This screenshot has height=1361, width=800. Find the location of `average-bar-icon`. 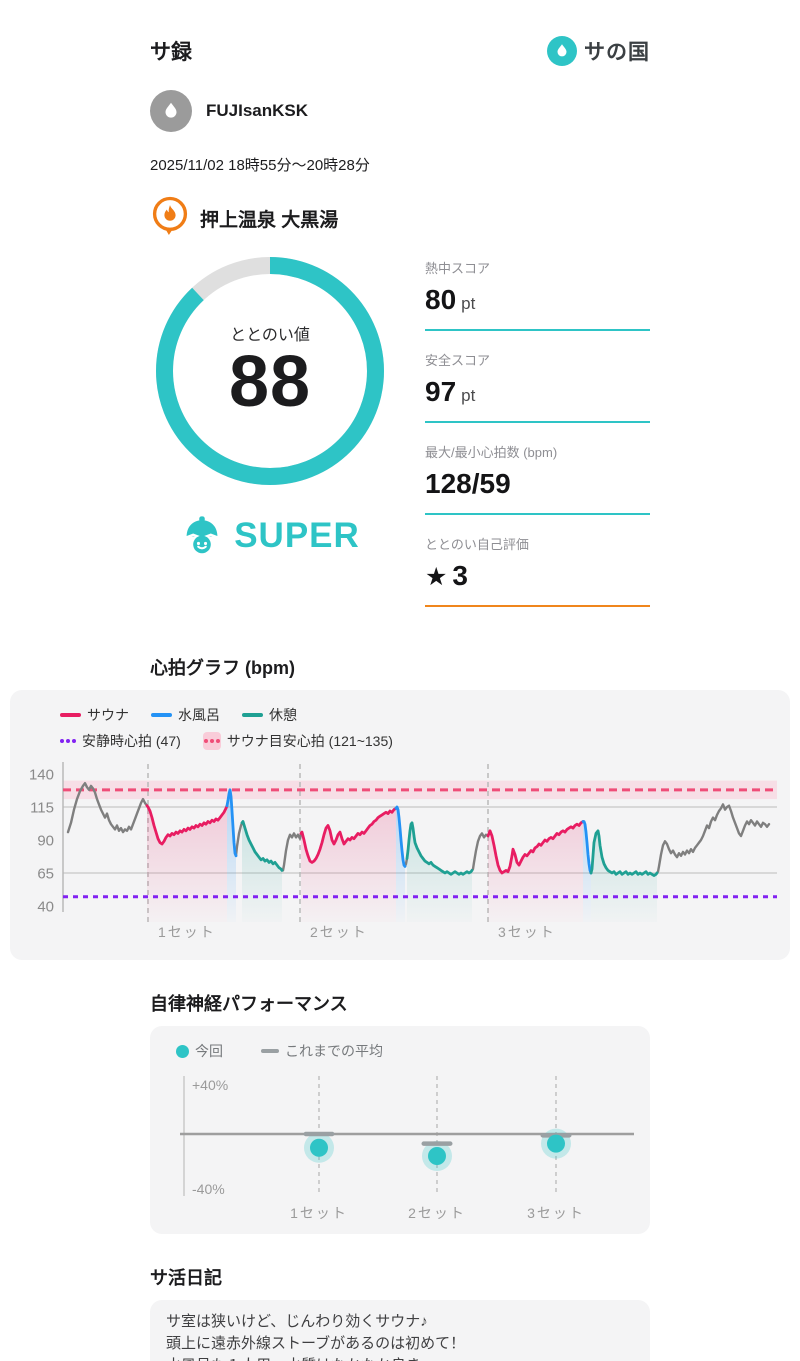

average-bar-icon is located at coordinates (270, 1051).